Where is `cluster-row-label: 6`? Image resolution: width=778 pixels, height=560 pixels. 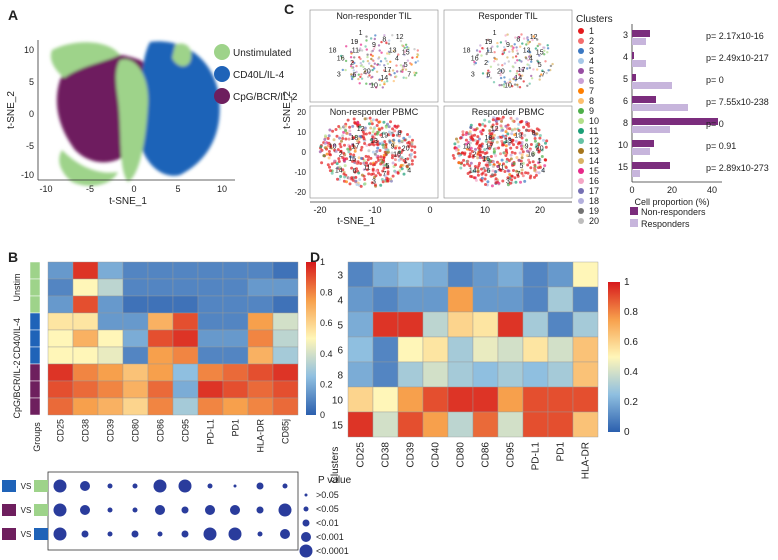 cluster-row-label: 6 is located at coordinates (340, 351).